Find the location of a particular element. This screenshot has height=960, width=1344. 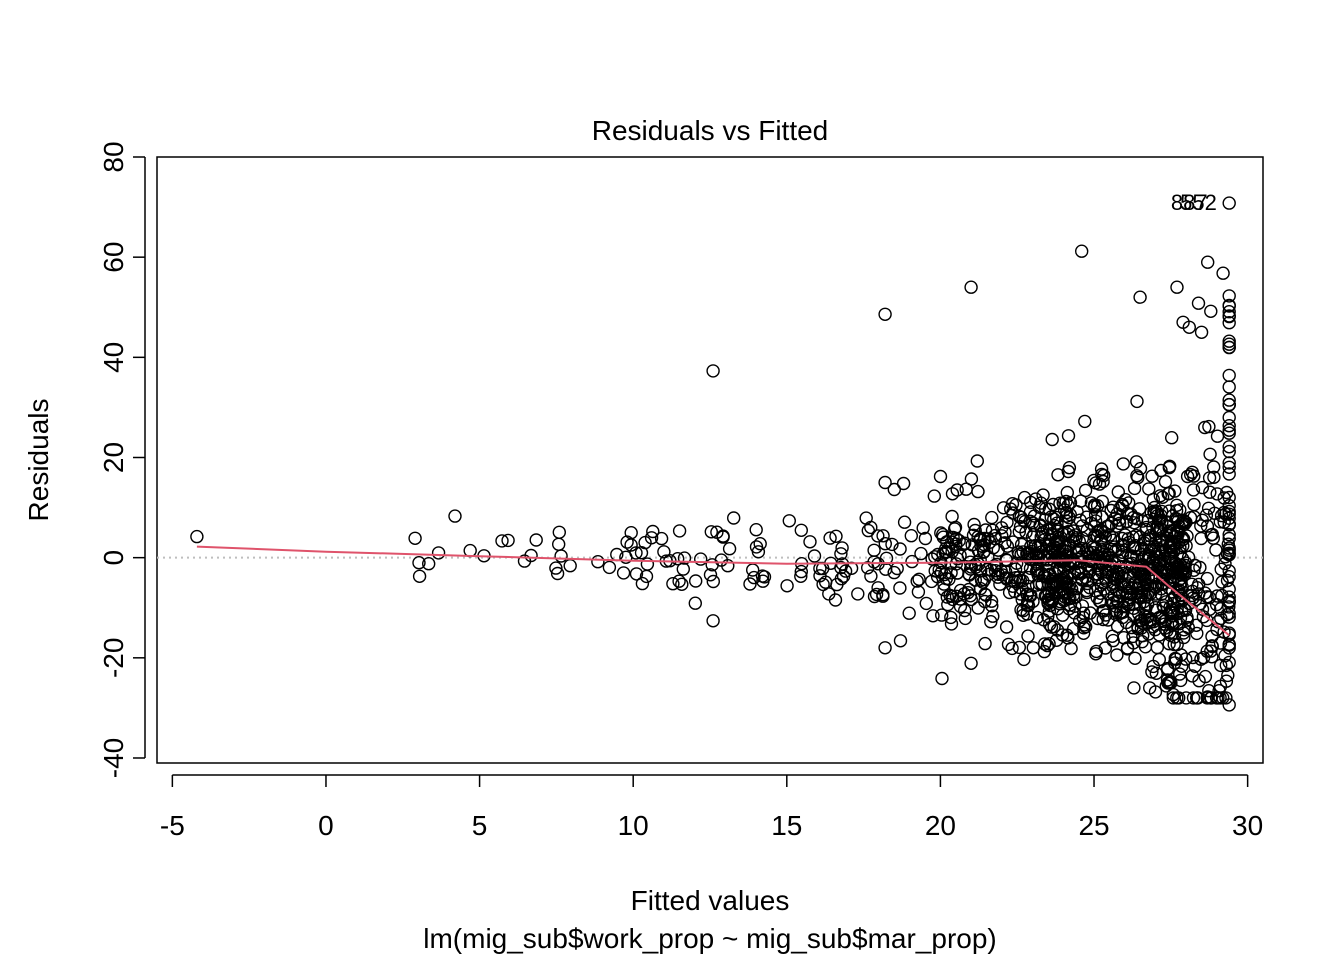

outlier-label: 887 is located at coordinates (1189, 202).